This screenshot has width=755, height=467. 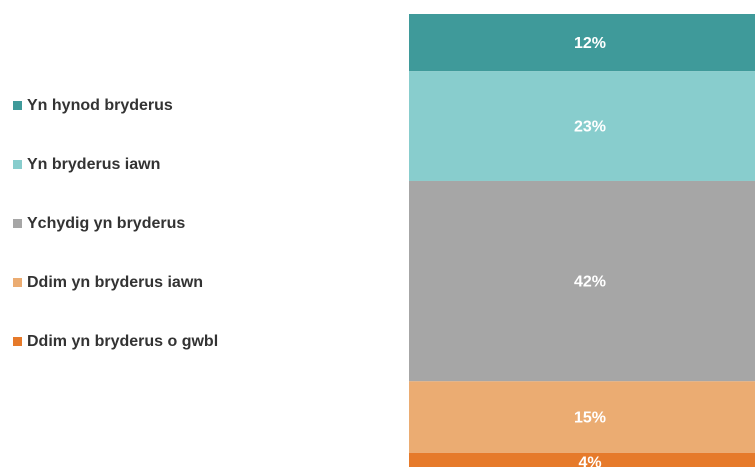 I want to click on data-label: 4%, so click(x=589, y=461).